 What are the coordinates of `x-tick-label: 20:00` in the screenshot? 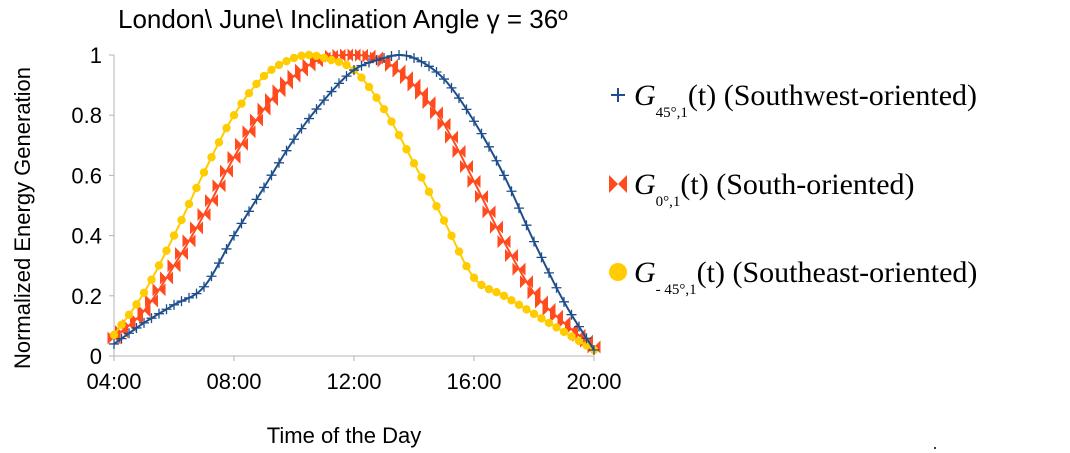 It's located at (593, 381).